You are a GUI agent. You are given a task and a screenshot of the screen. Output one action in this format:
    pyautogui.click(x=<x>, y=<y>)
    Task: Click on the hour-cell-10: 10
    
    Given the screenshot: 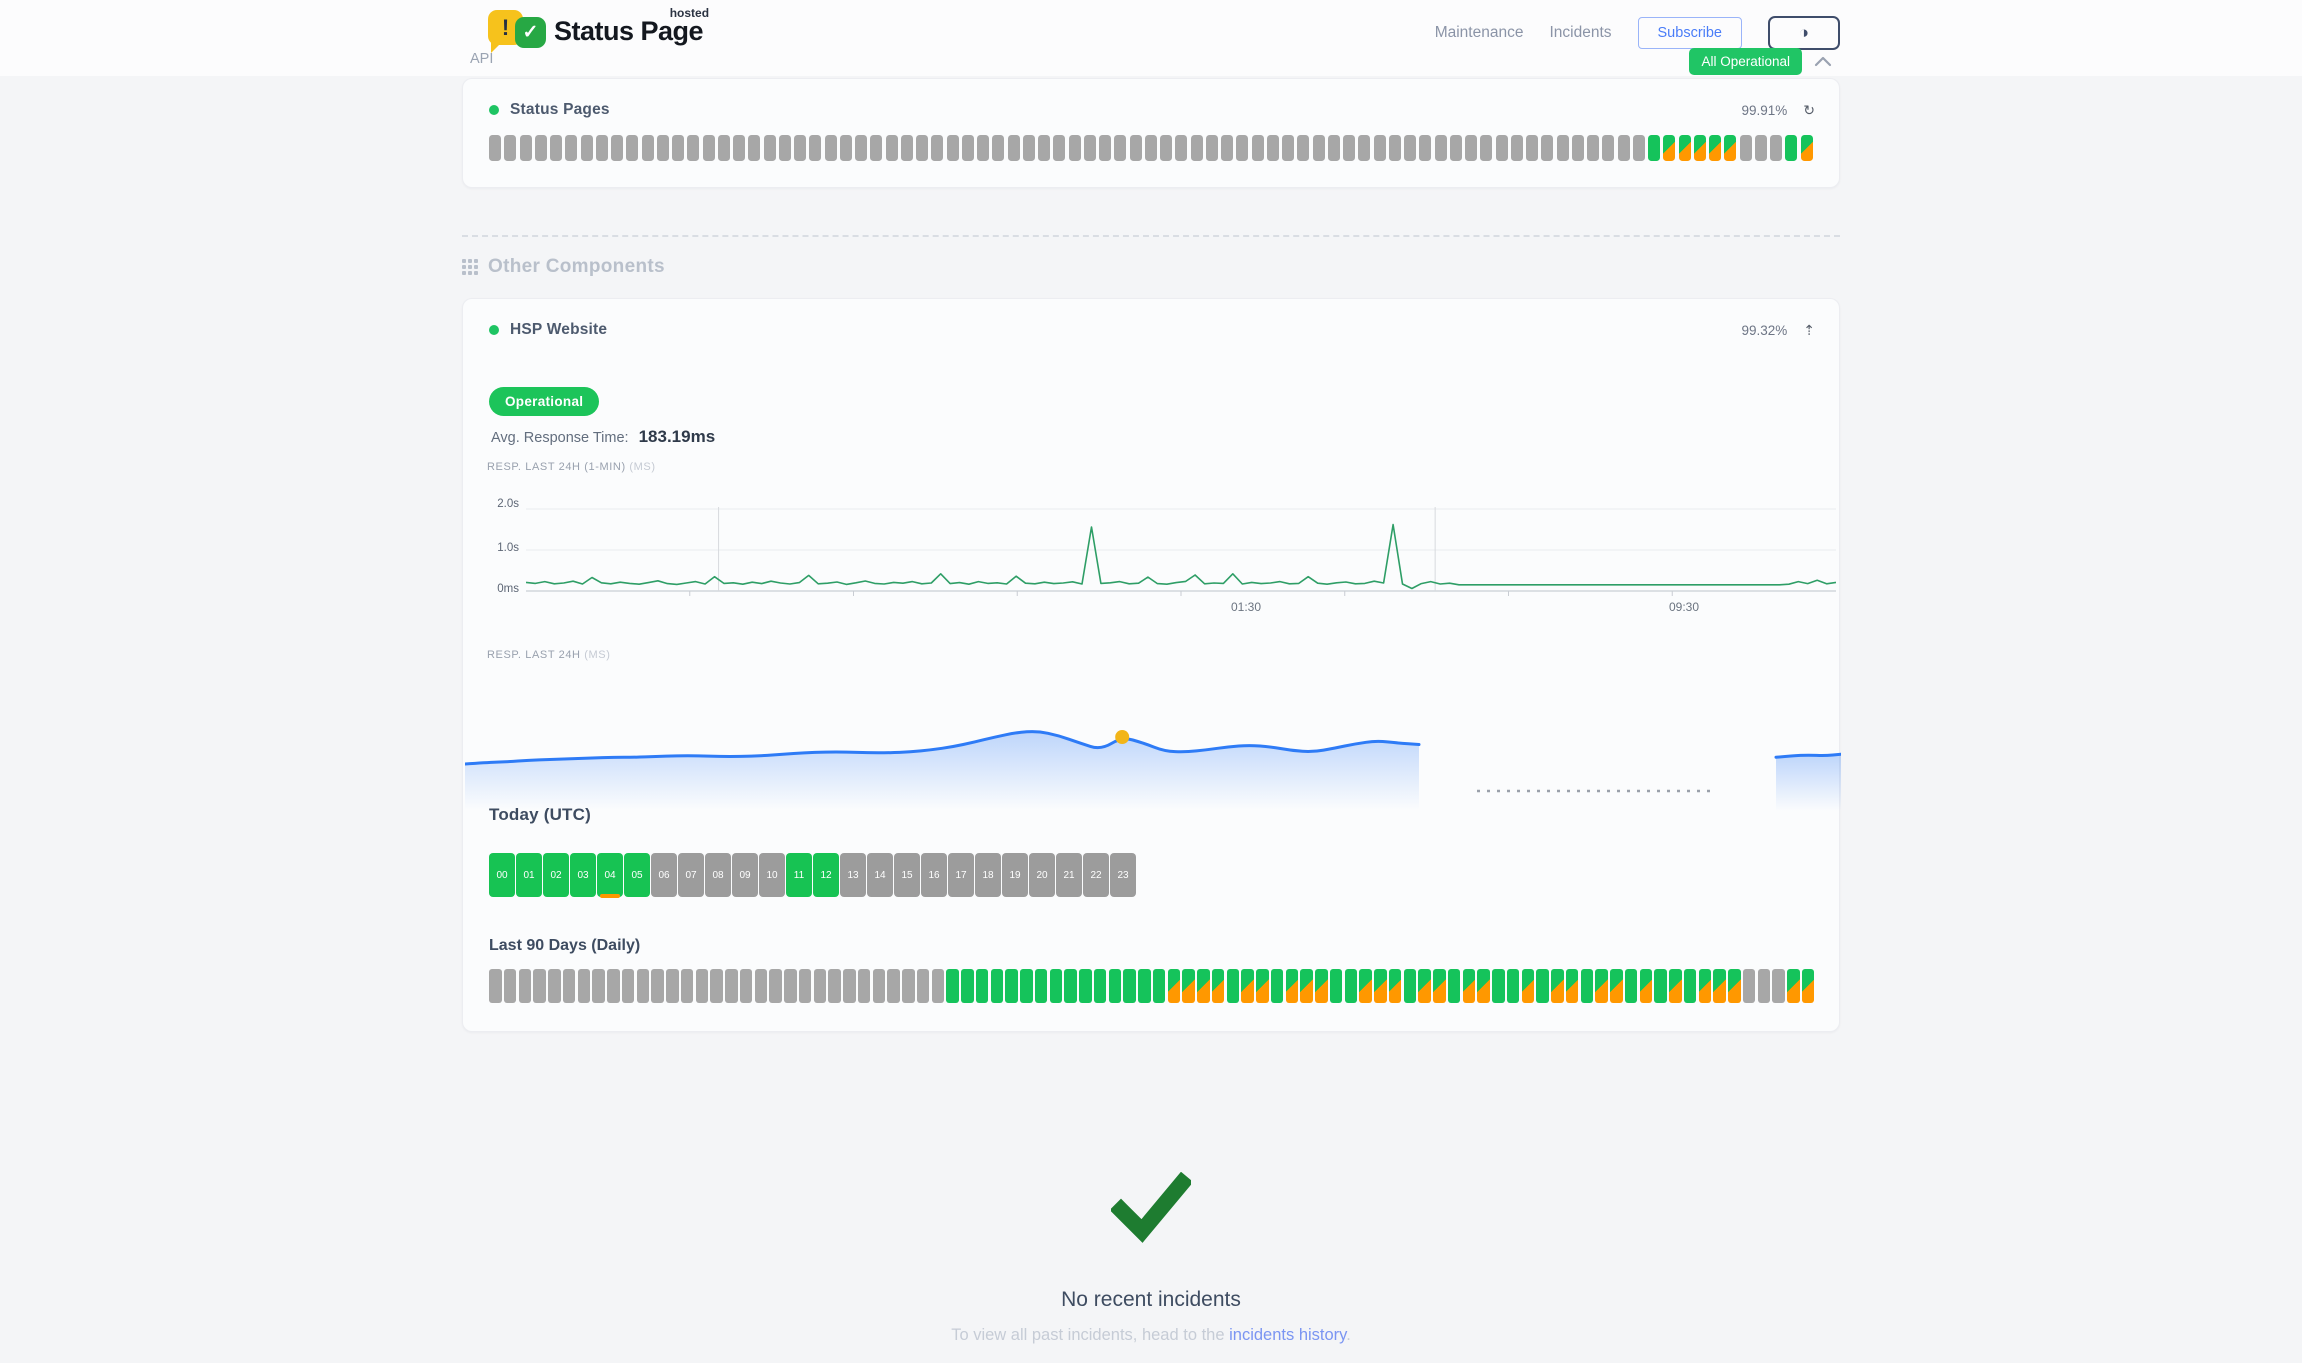 What is the action you would take?
    pyautogui.click(x=772, y=875)
    